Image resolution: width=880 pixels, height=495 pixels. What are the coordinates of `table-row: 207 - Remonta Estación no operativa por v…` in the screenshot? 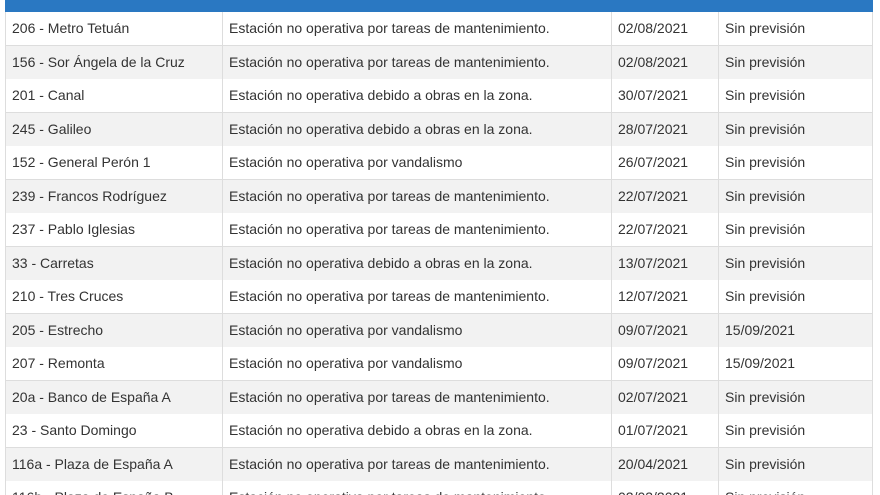 It's located at (439, 364).